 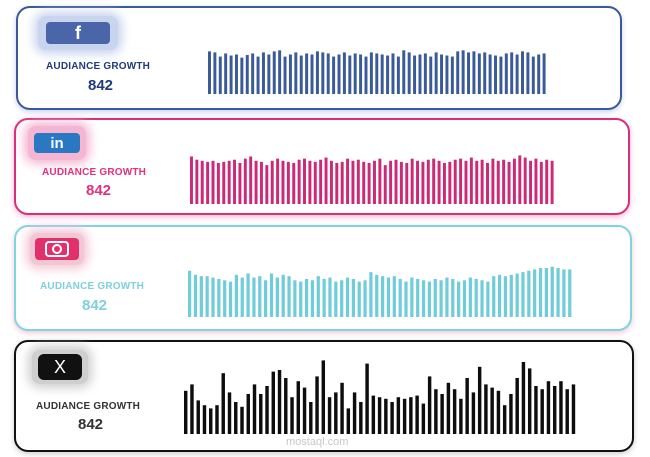 What do you see at coordinates (78, 33) in the screenshot?
I see `facebook-icon: f` at bounding box center [78, 33].